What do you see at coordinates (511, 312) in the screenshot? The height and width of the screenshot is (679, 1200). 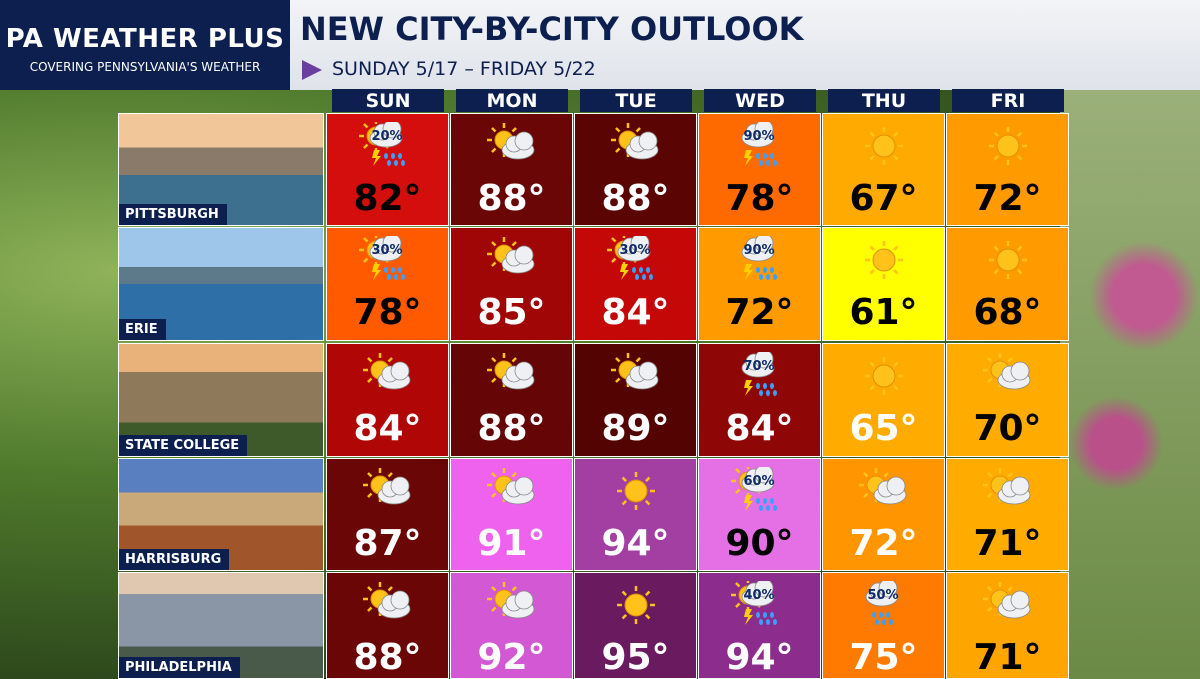 I see `temperature: 85°` at bounding box center [511, 312].